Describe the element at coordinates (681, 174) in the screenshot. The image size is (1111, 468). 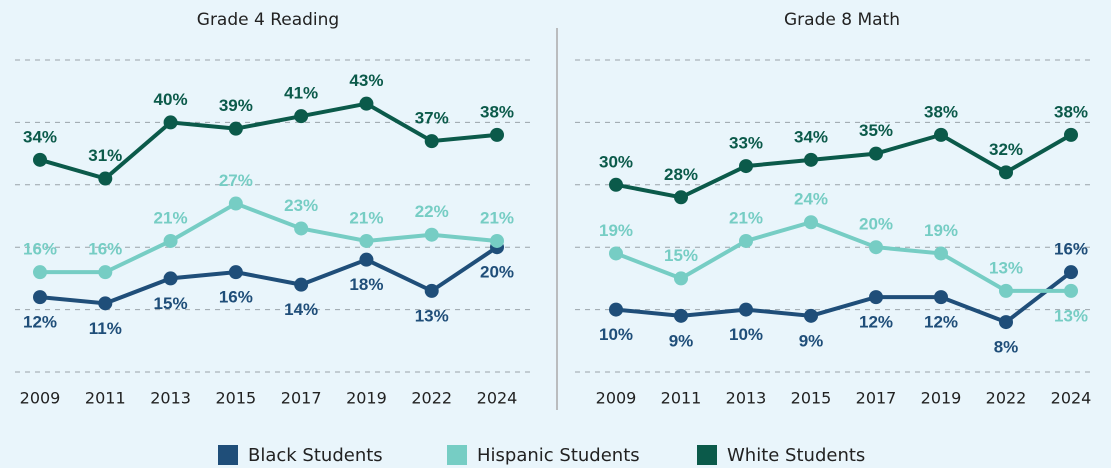
I see `data-label: 28%` at that location.